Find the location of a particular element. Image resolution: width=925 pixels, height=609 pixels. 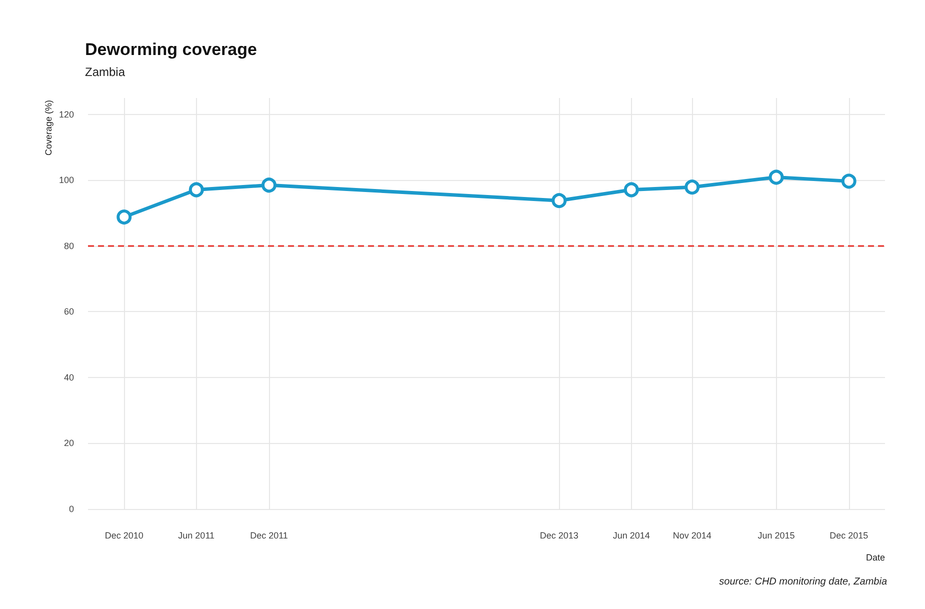

x-tick-label: Jun 2015 is located at coordinates (776, 535).